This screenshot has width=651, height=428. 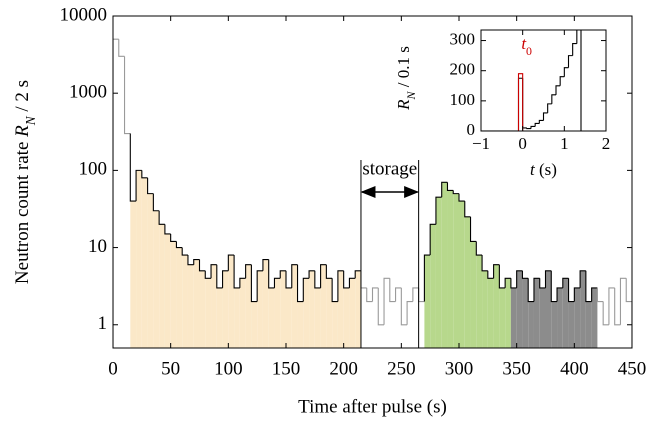 What do you see at coordinates (22, 98) in the screenshot?
I see `y-label-part: / 2 s` at bounding box center [22, 98].